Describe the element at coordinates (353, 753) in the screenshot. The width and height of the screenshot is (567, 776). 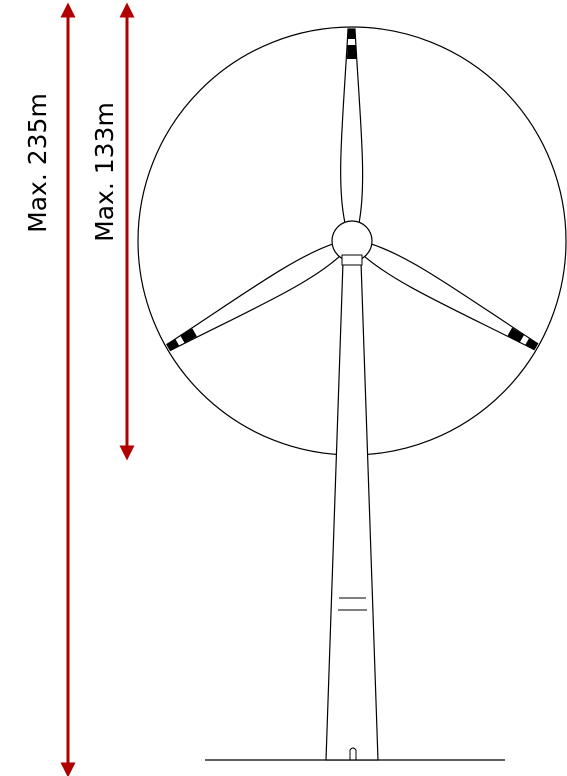
I see `tower-door` at that location.